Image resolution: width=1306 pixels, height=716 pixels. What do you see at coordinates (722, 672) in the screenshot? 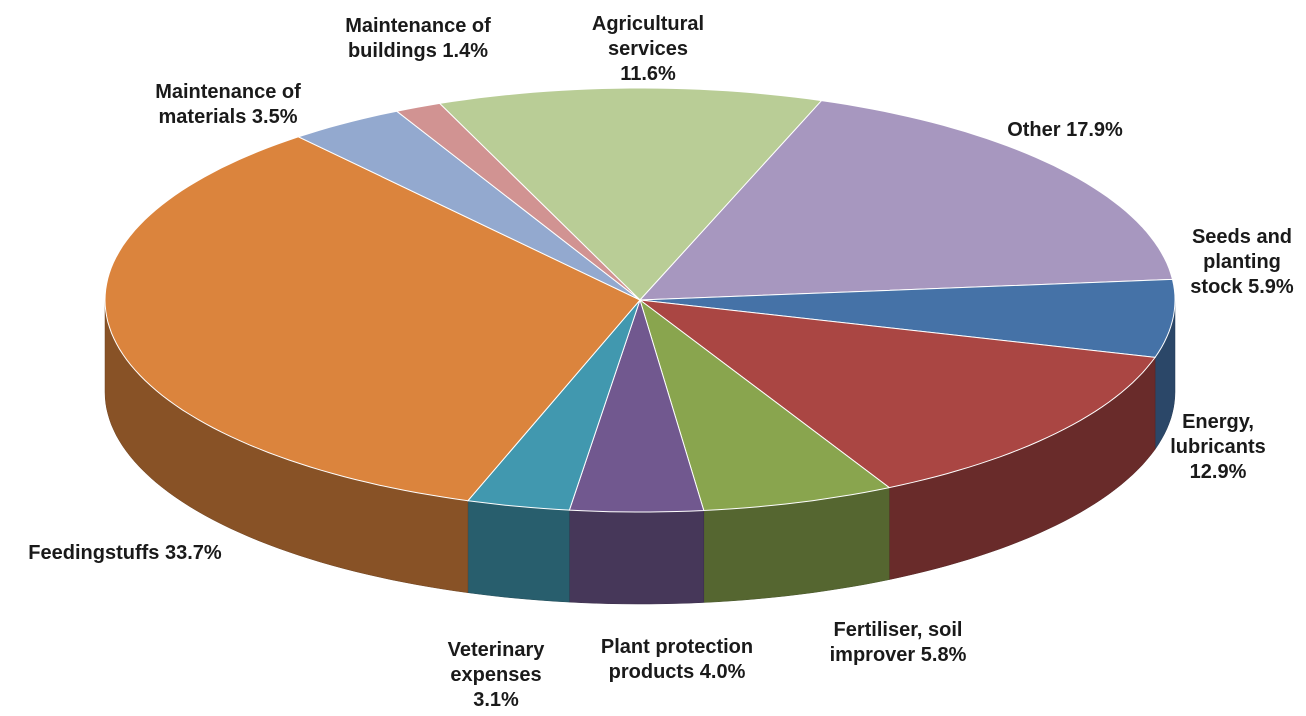
I see `value-label: 4.0%` at bounding box center [722, 672].